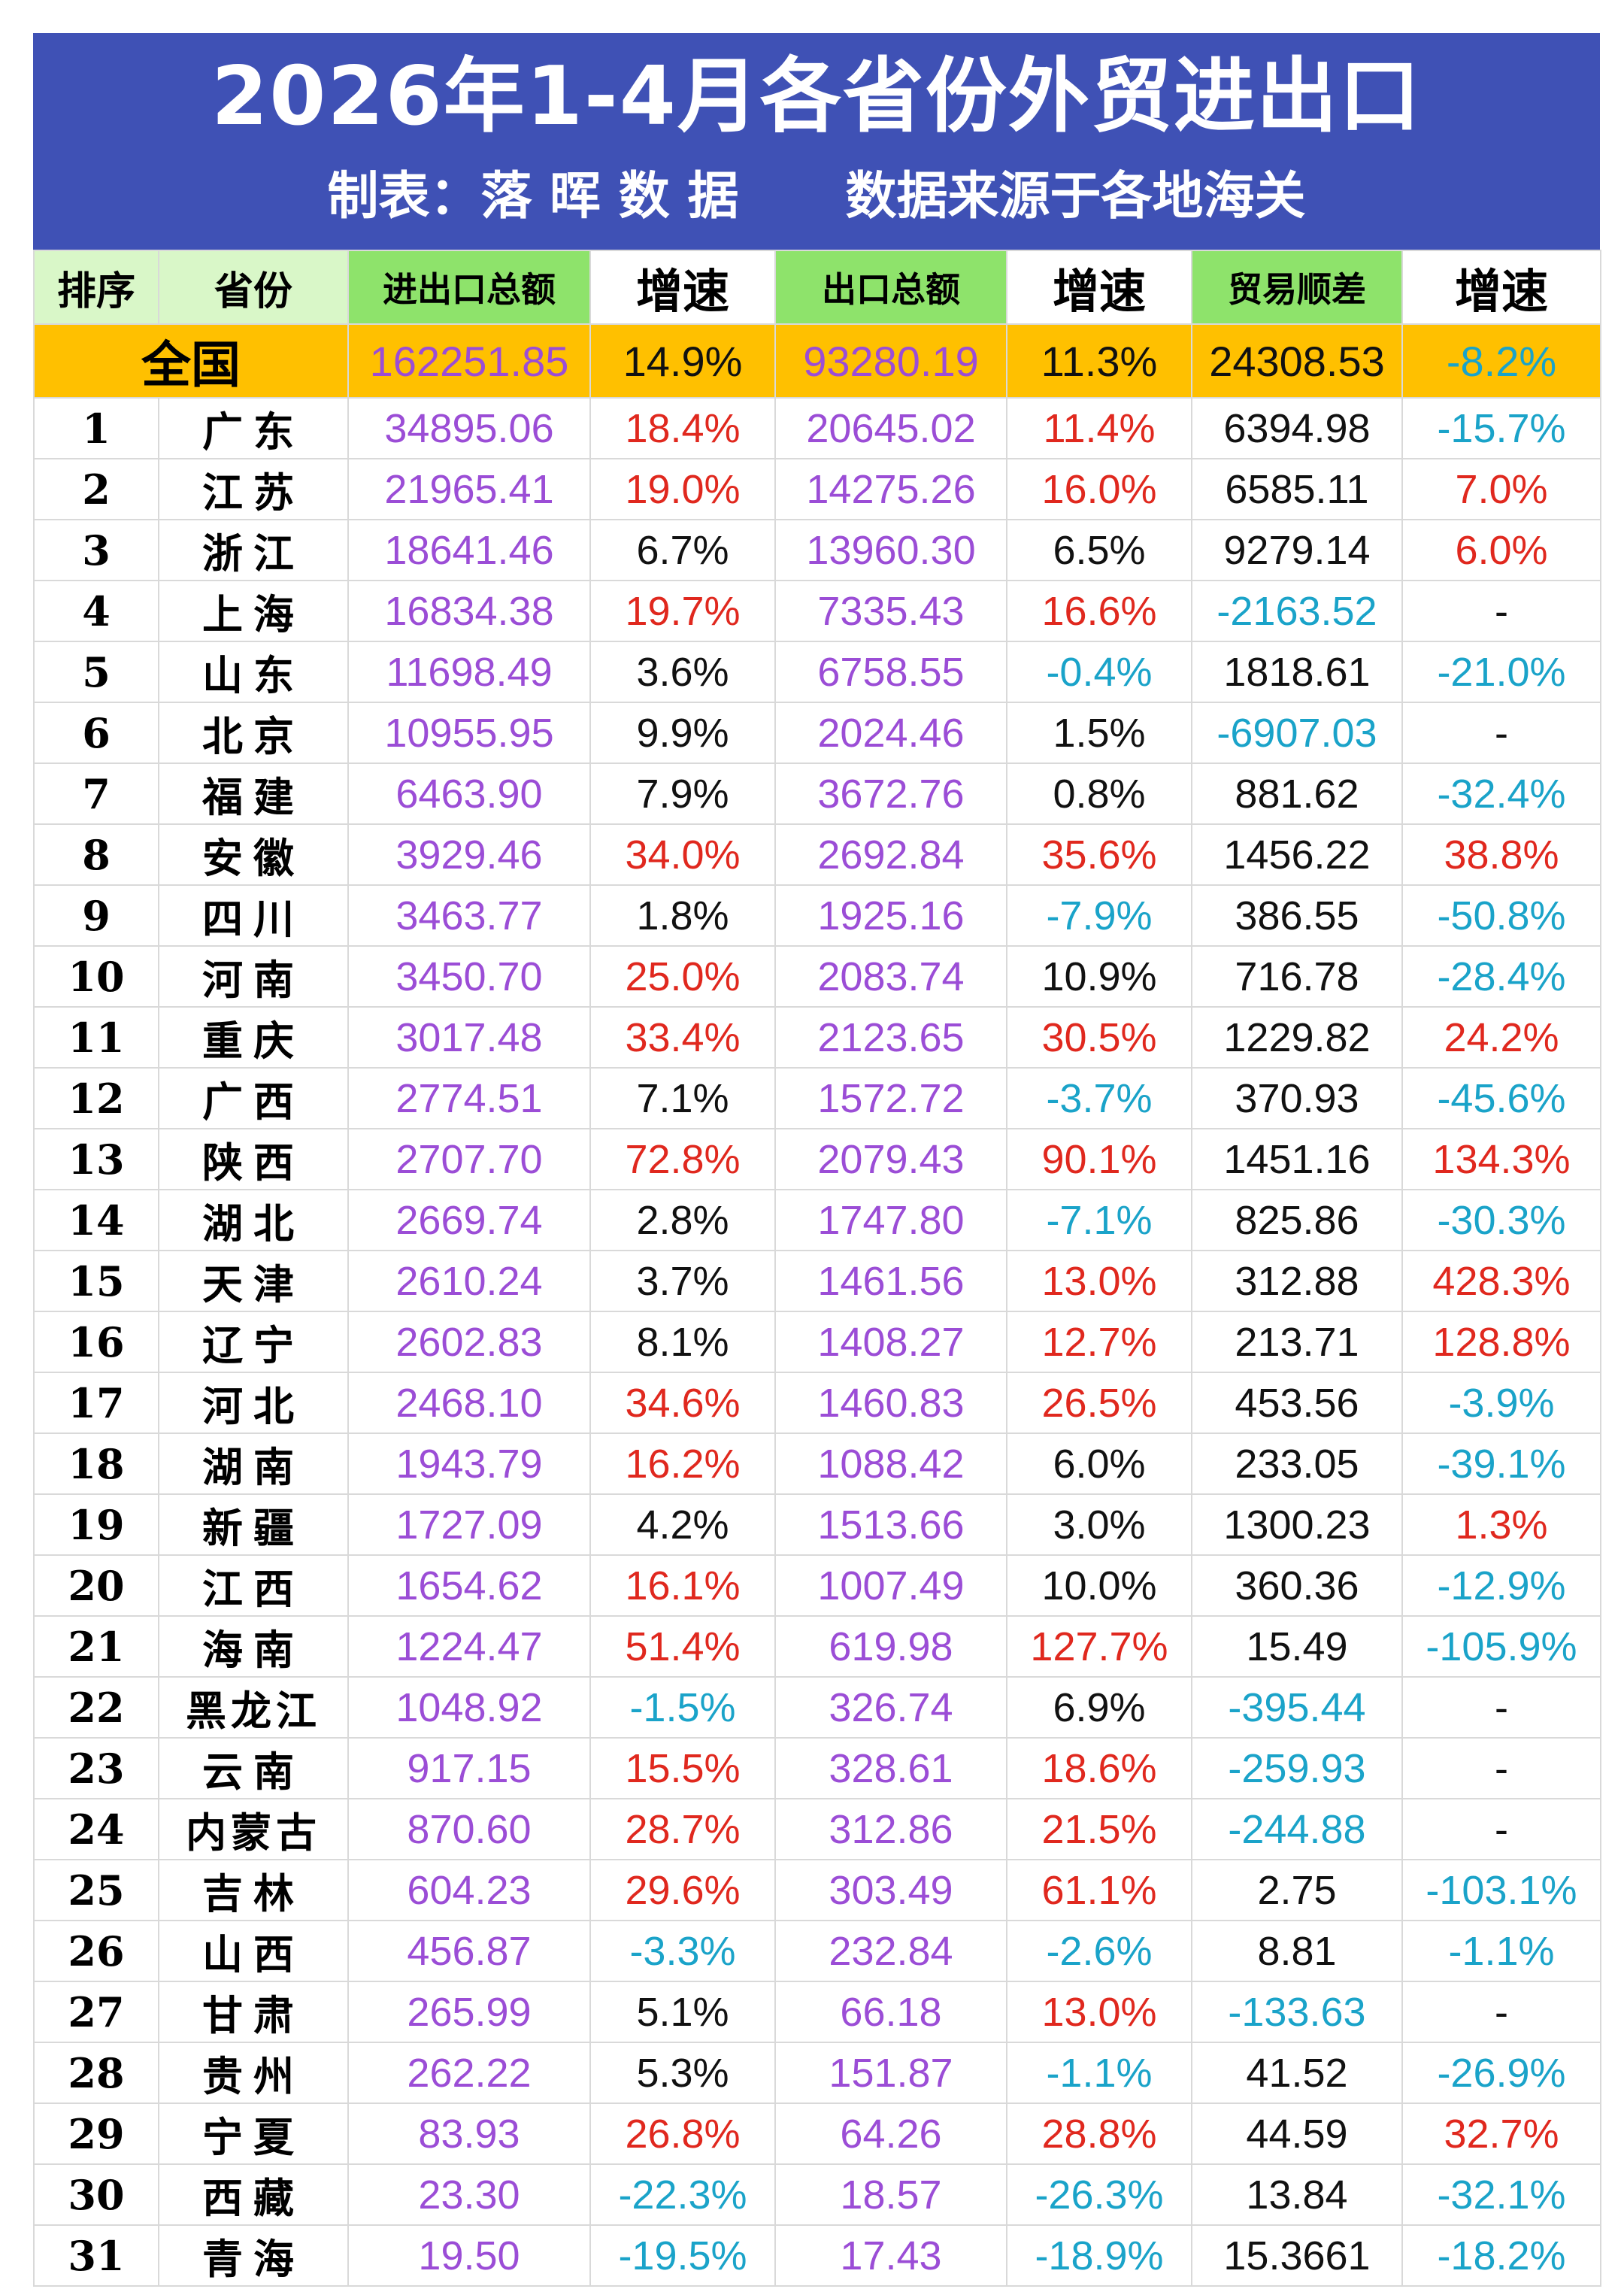 The height and width of the screenshot is (2292, 1624). Describe the element at coordinates (682, 1281) in the screenshot. I see `growth-total-cell: 3.7%` at that location.